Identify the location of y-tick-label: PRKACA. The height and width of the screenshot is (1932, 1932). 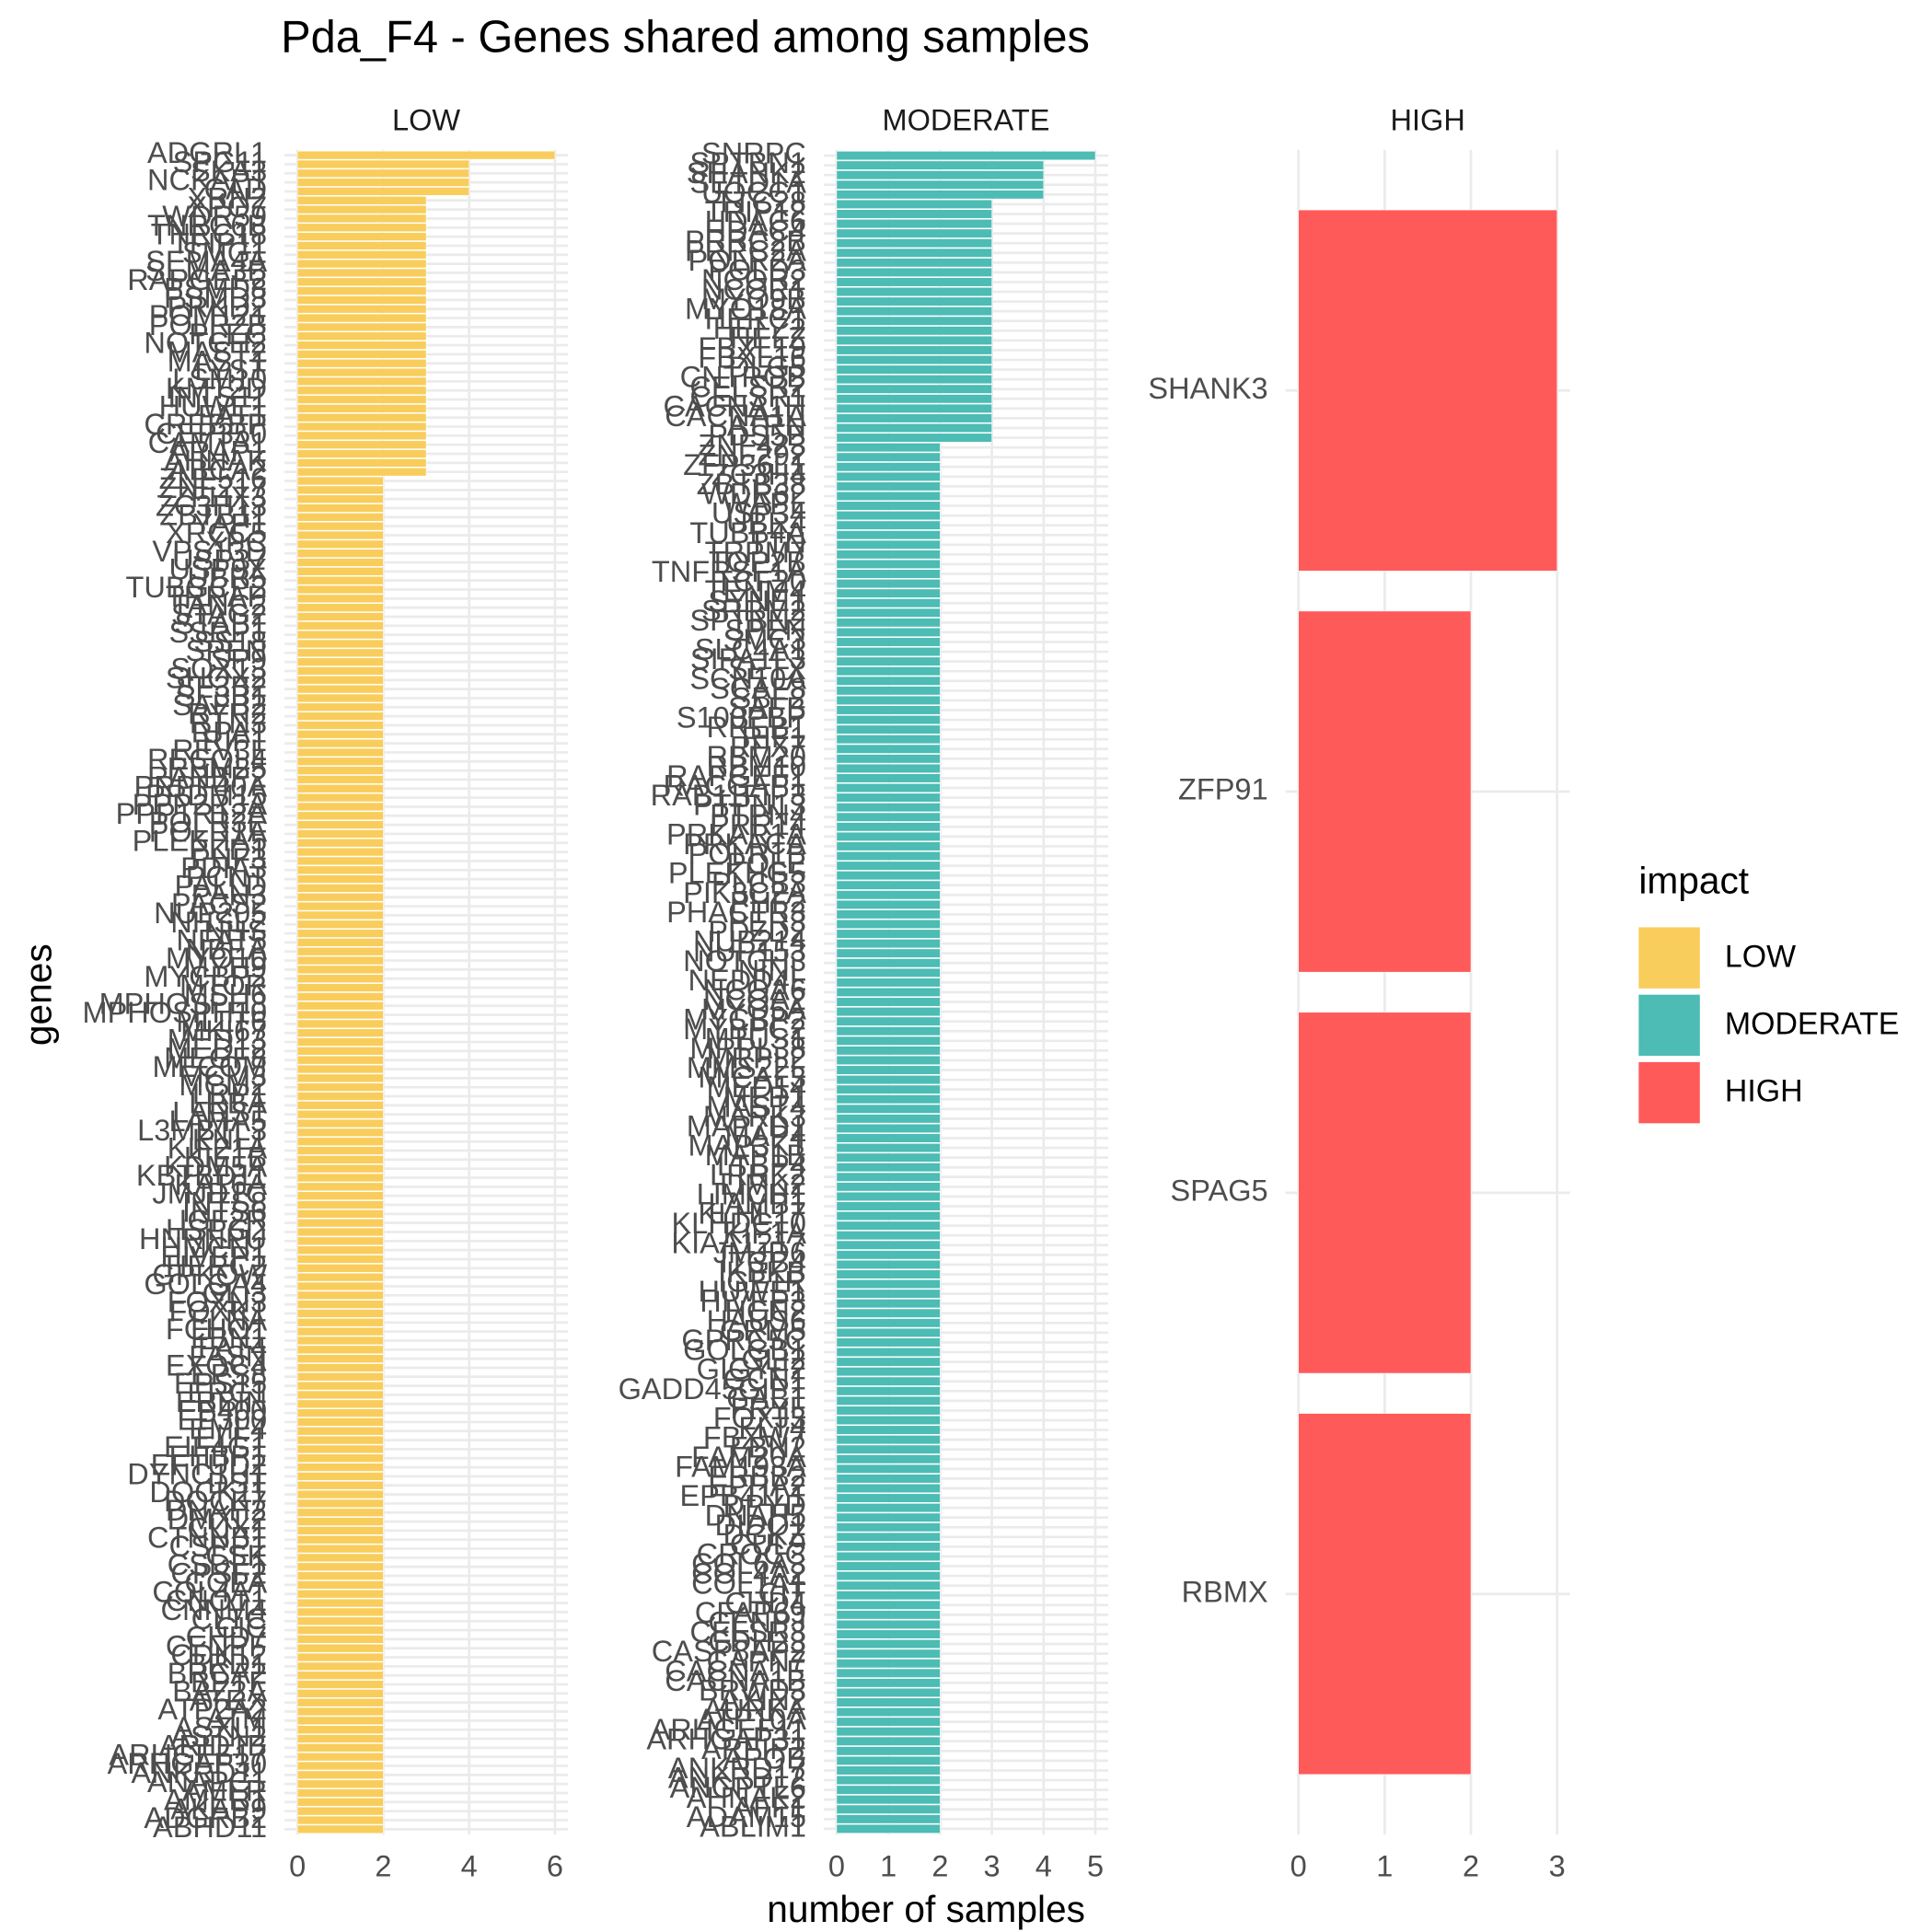
(745, 844).